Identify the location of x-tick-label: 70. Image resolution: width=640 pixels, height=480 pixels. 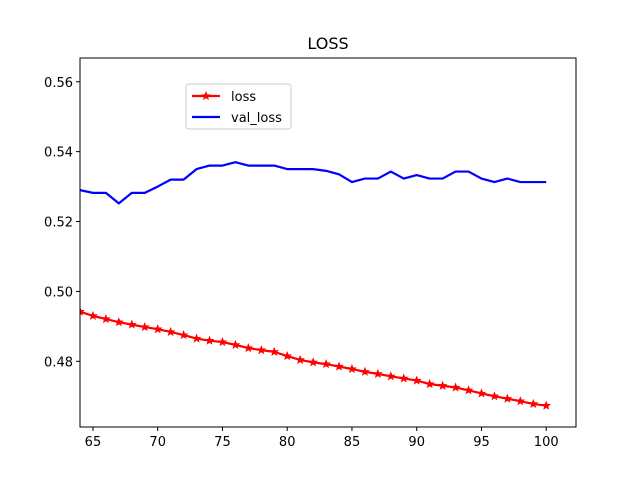
(157, 442).